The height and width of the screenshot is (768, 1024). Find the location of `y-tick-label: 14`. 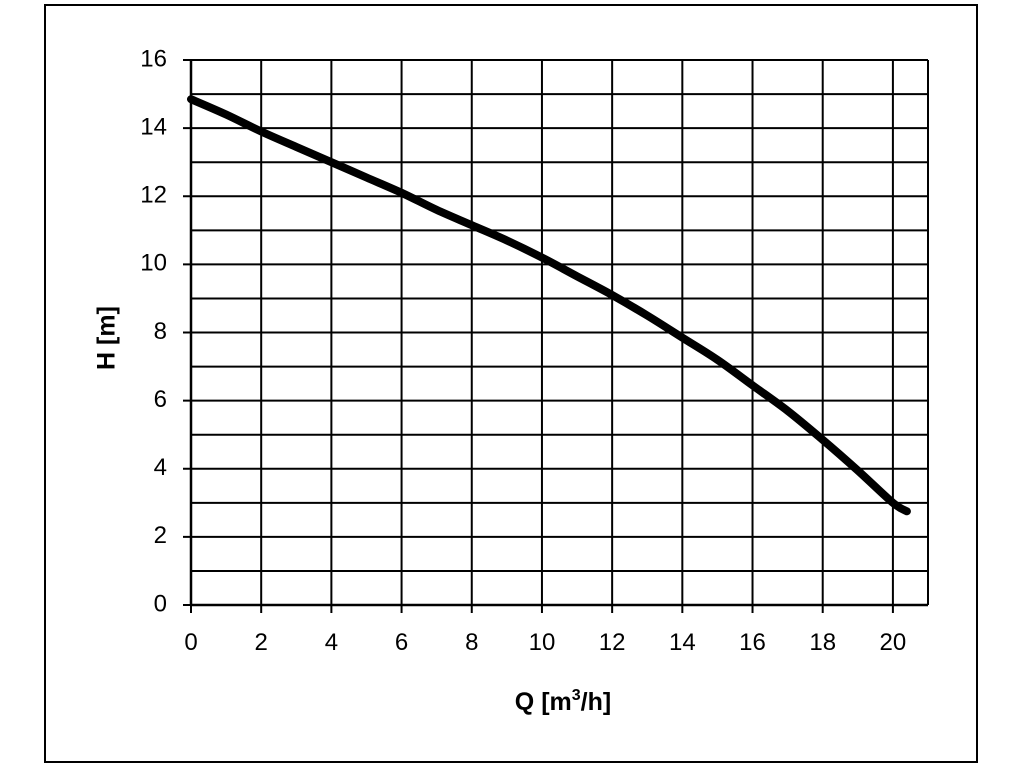

y-tick-label: 14 is located at coordinates (153, 126).